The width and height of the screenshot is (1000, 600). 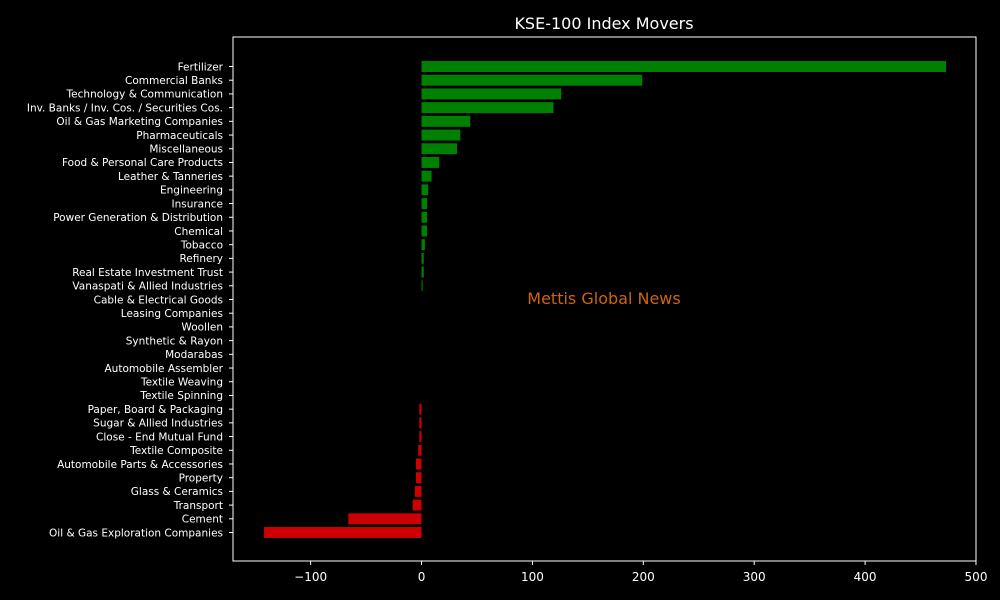 I want to click on category-label-textile-composite: Textile Composite, so click(x=176, y=451).